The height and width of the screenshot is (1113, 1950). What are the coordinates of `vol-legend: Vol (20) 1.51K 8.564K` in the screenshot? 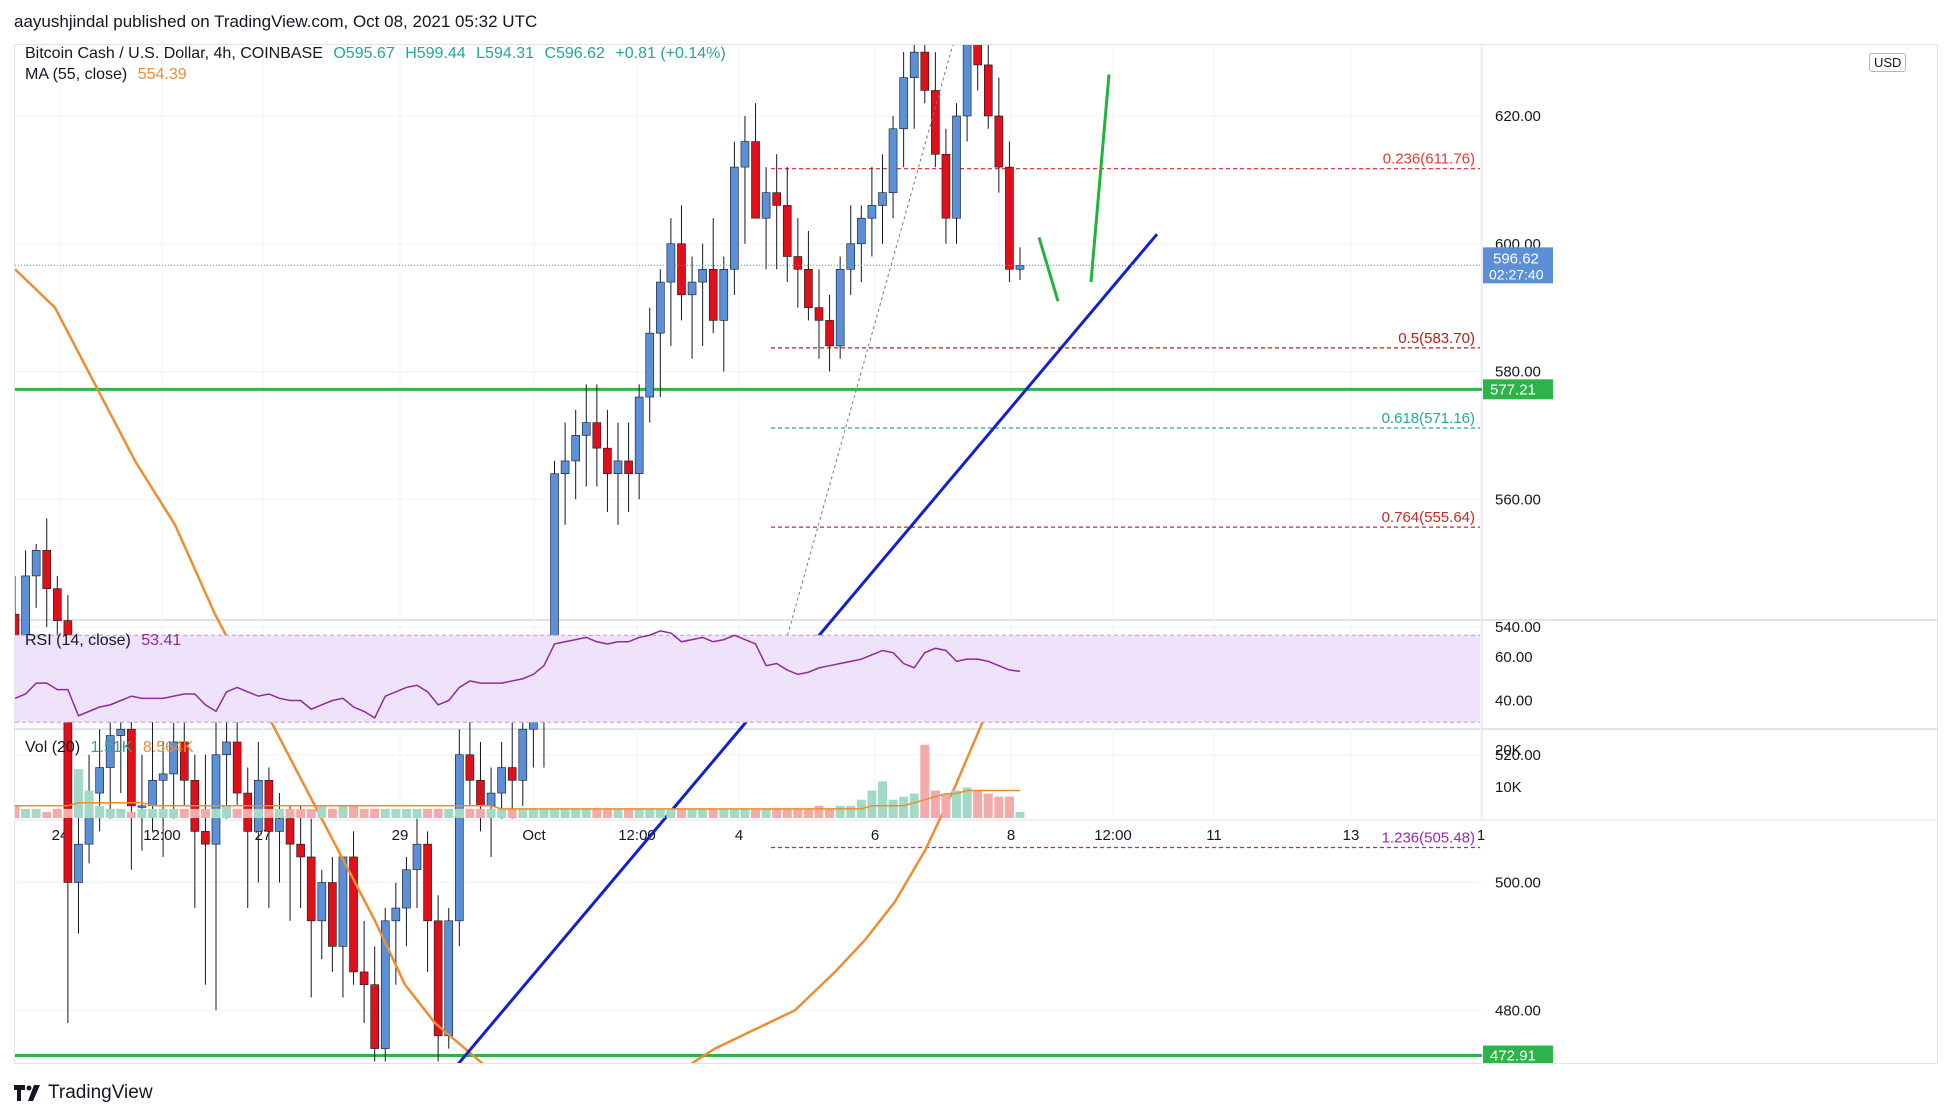 It's located at (109, 748).